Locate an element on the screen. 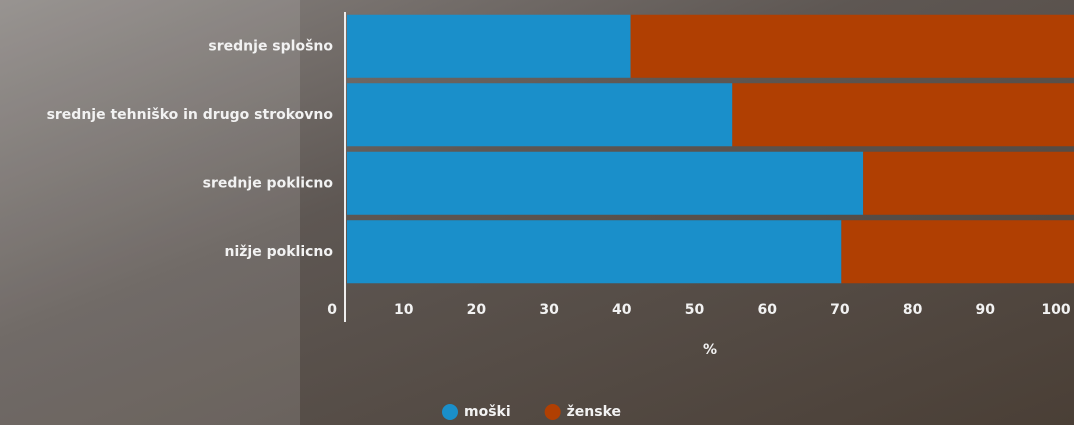 The image size is (1074, 425). x-tick-label: 50 is located at coordinates (695, 310).